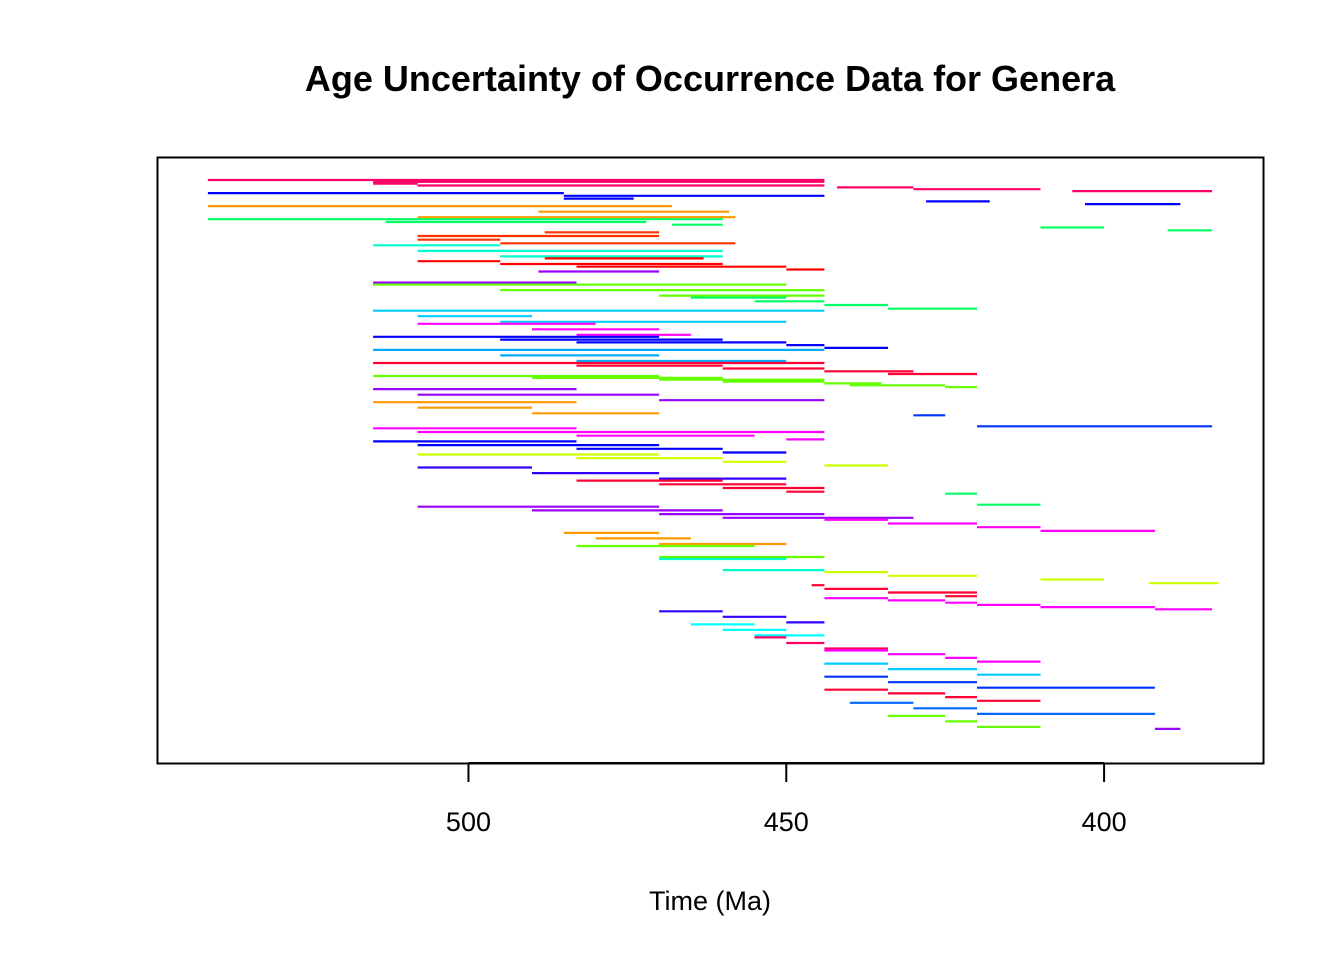 The width and height of the screenshot is (1344, 960). What do you see at coordinates (786, 799) in the screenshot?
I see `x-axis: 500 450 400` at bounding box center [786, 799].